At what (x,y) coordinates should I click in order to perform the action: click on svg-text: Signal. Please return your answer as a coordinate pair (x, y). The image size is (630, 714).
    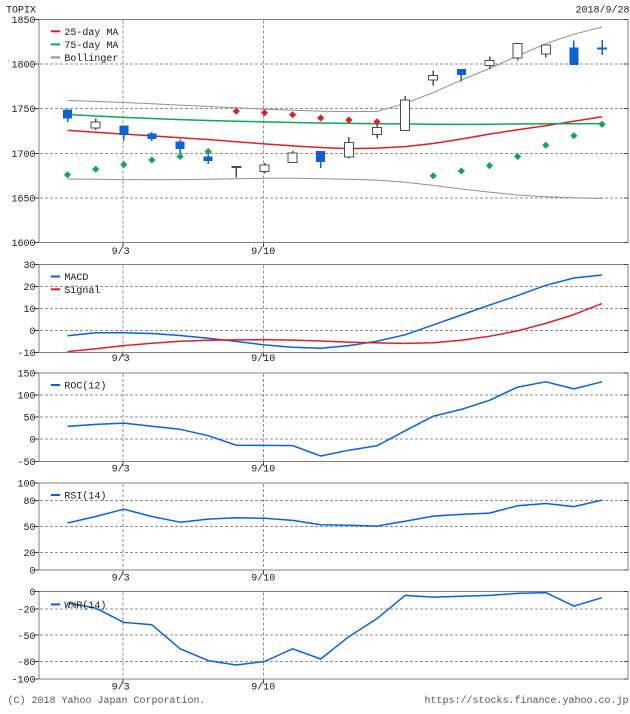
    Looking at the image, I should click on (82, 291).